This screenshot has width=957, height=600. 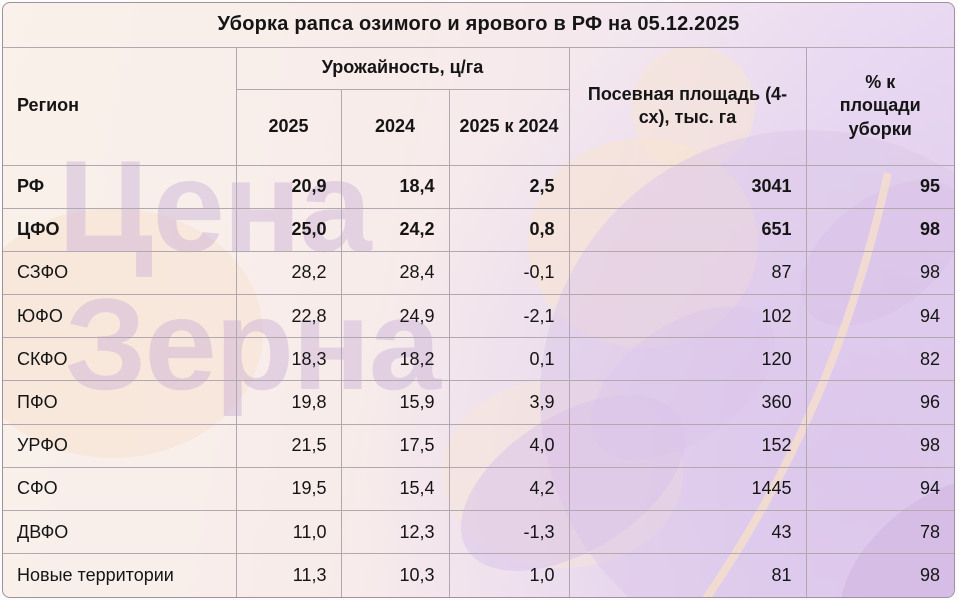 What do you see at coordinates (509, 186) in the screenshot?
I see `diff-cell: 2,5` at bounding box center [509, 186].